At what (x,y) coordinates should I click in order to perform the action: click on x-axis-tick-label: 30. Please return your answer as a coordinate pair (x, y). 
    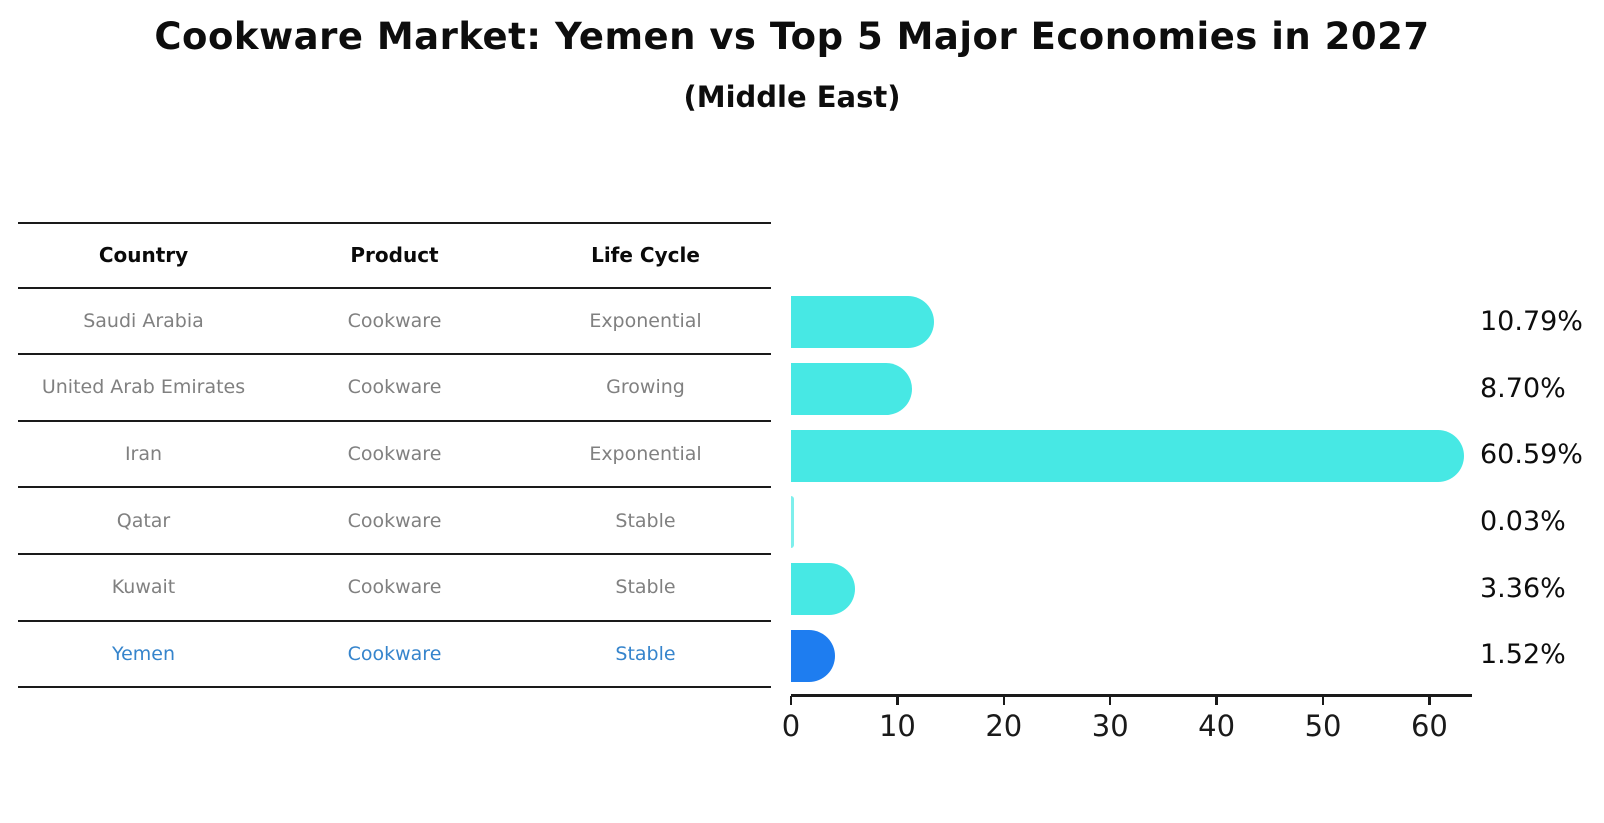
    Looking at the image, I should click on (1110, 726).